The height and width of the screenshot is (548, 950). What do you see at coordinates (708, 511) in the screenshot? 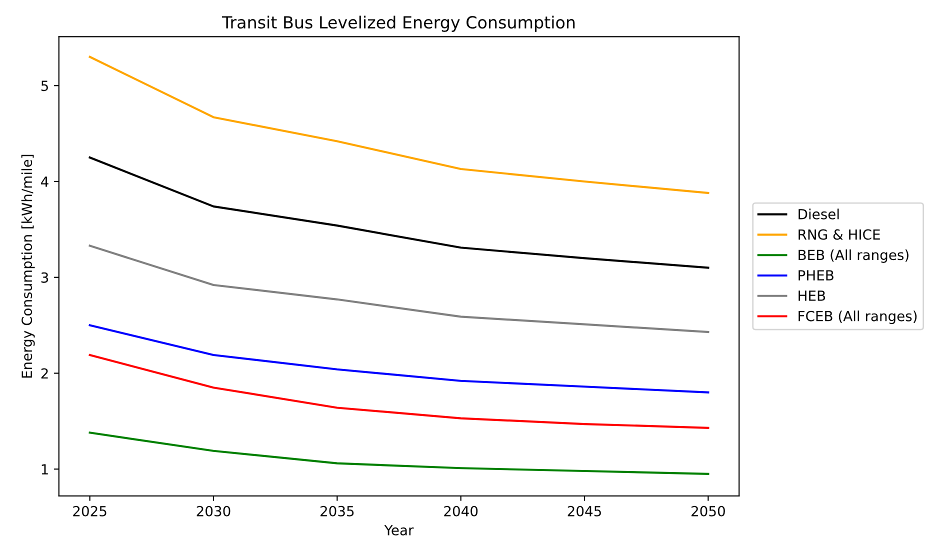
I see `x-tick-label: 2050` at bounding box center [708, 511].